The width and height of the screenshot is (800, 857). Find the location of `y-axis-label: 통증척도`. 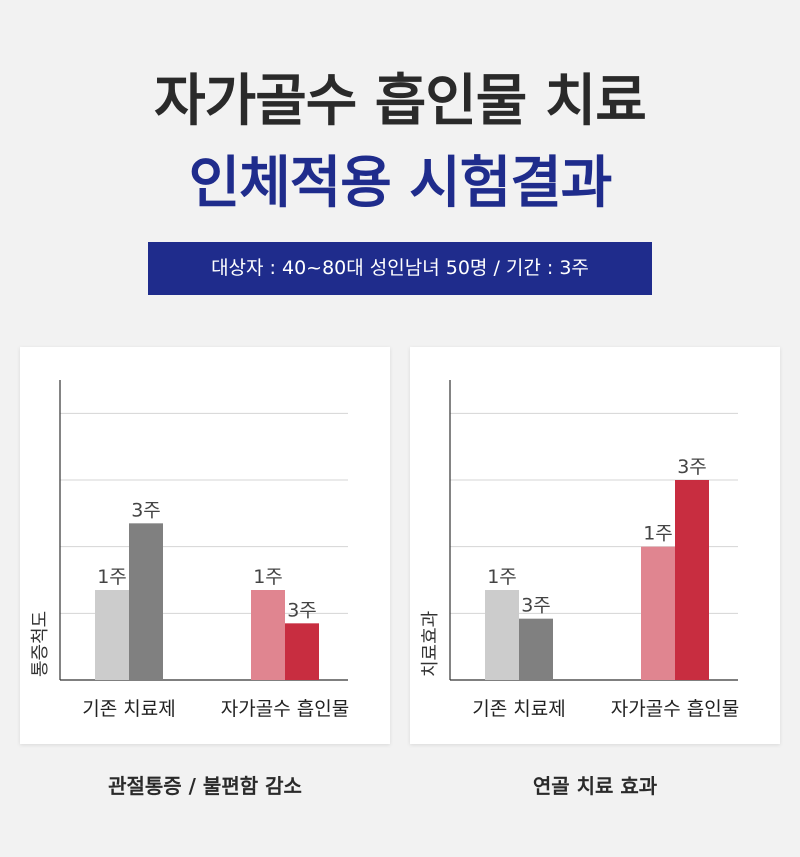

y-axis-label: 통증척도 is located at coordinates (40, 644).